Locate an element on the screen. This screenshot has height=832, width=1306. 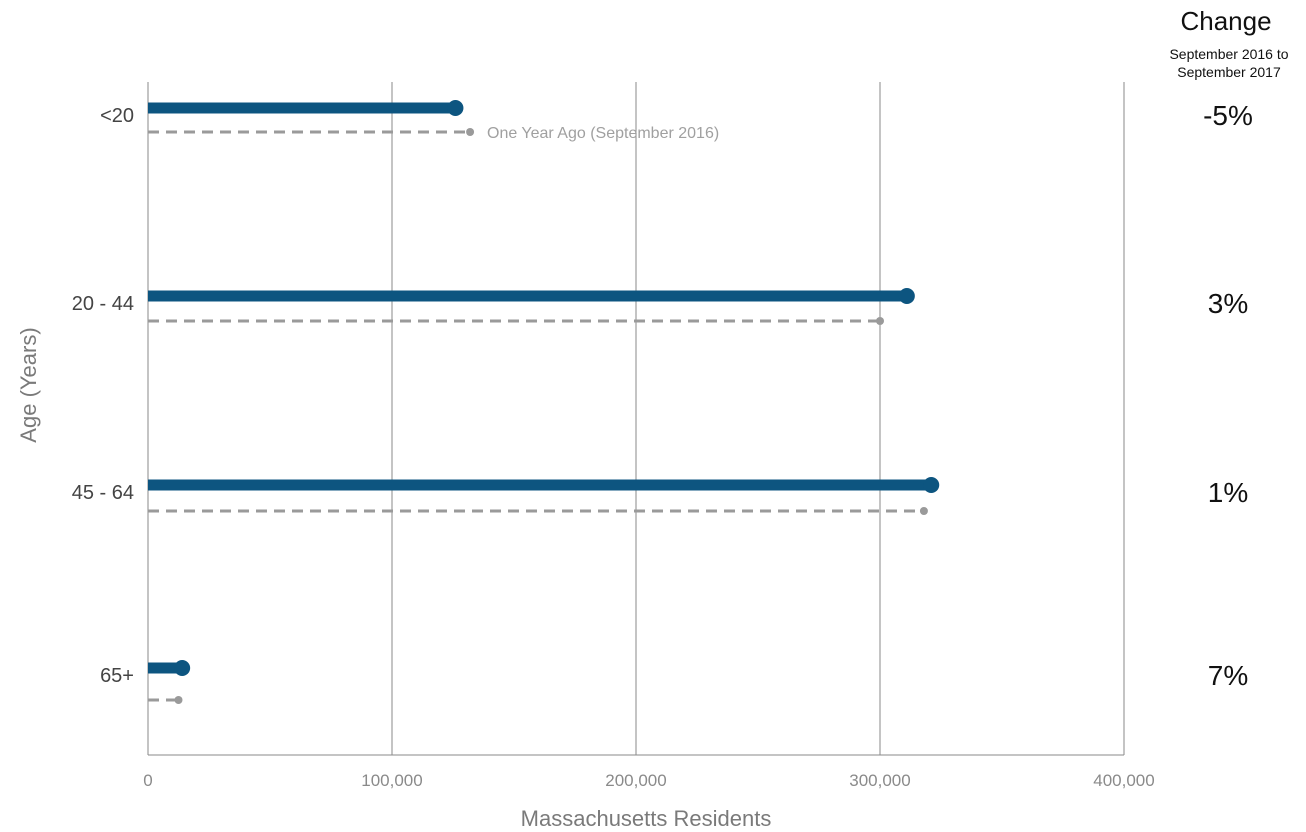
x-tick-labels: 0 100,000 200,000 300,000 400,000 is located at coordinates (648, 780).